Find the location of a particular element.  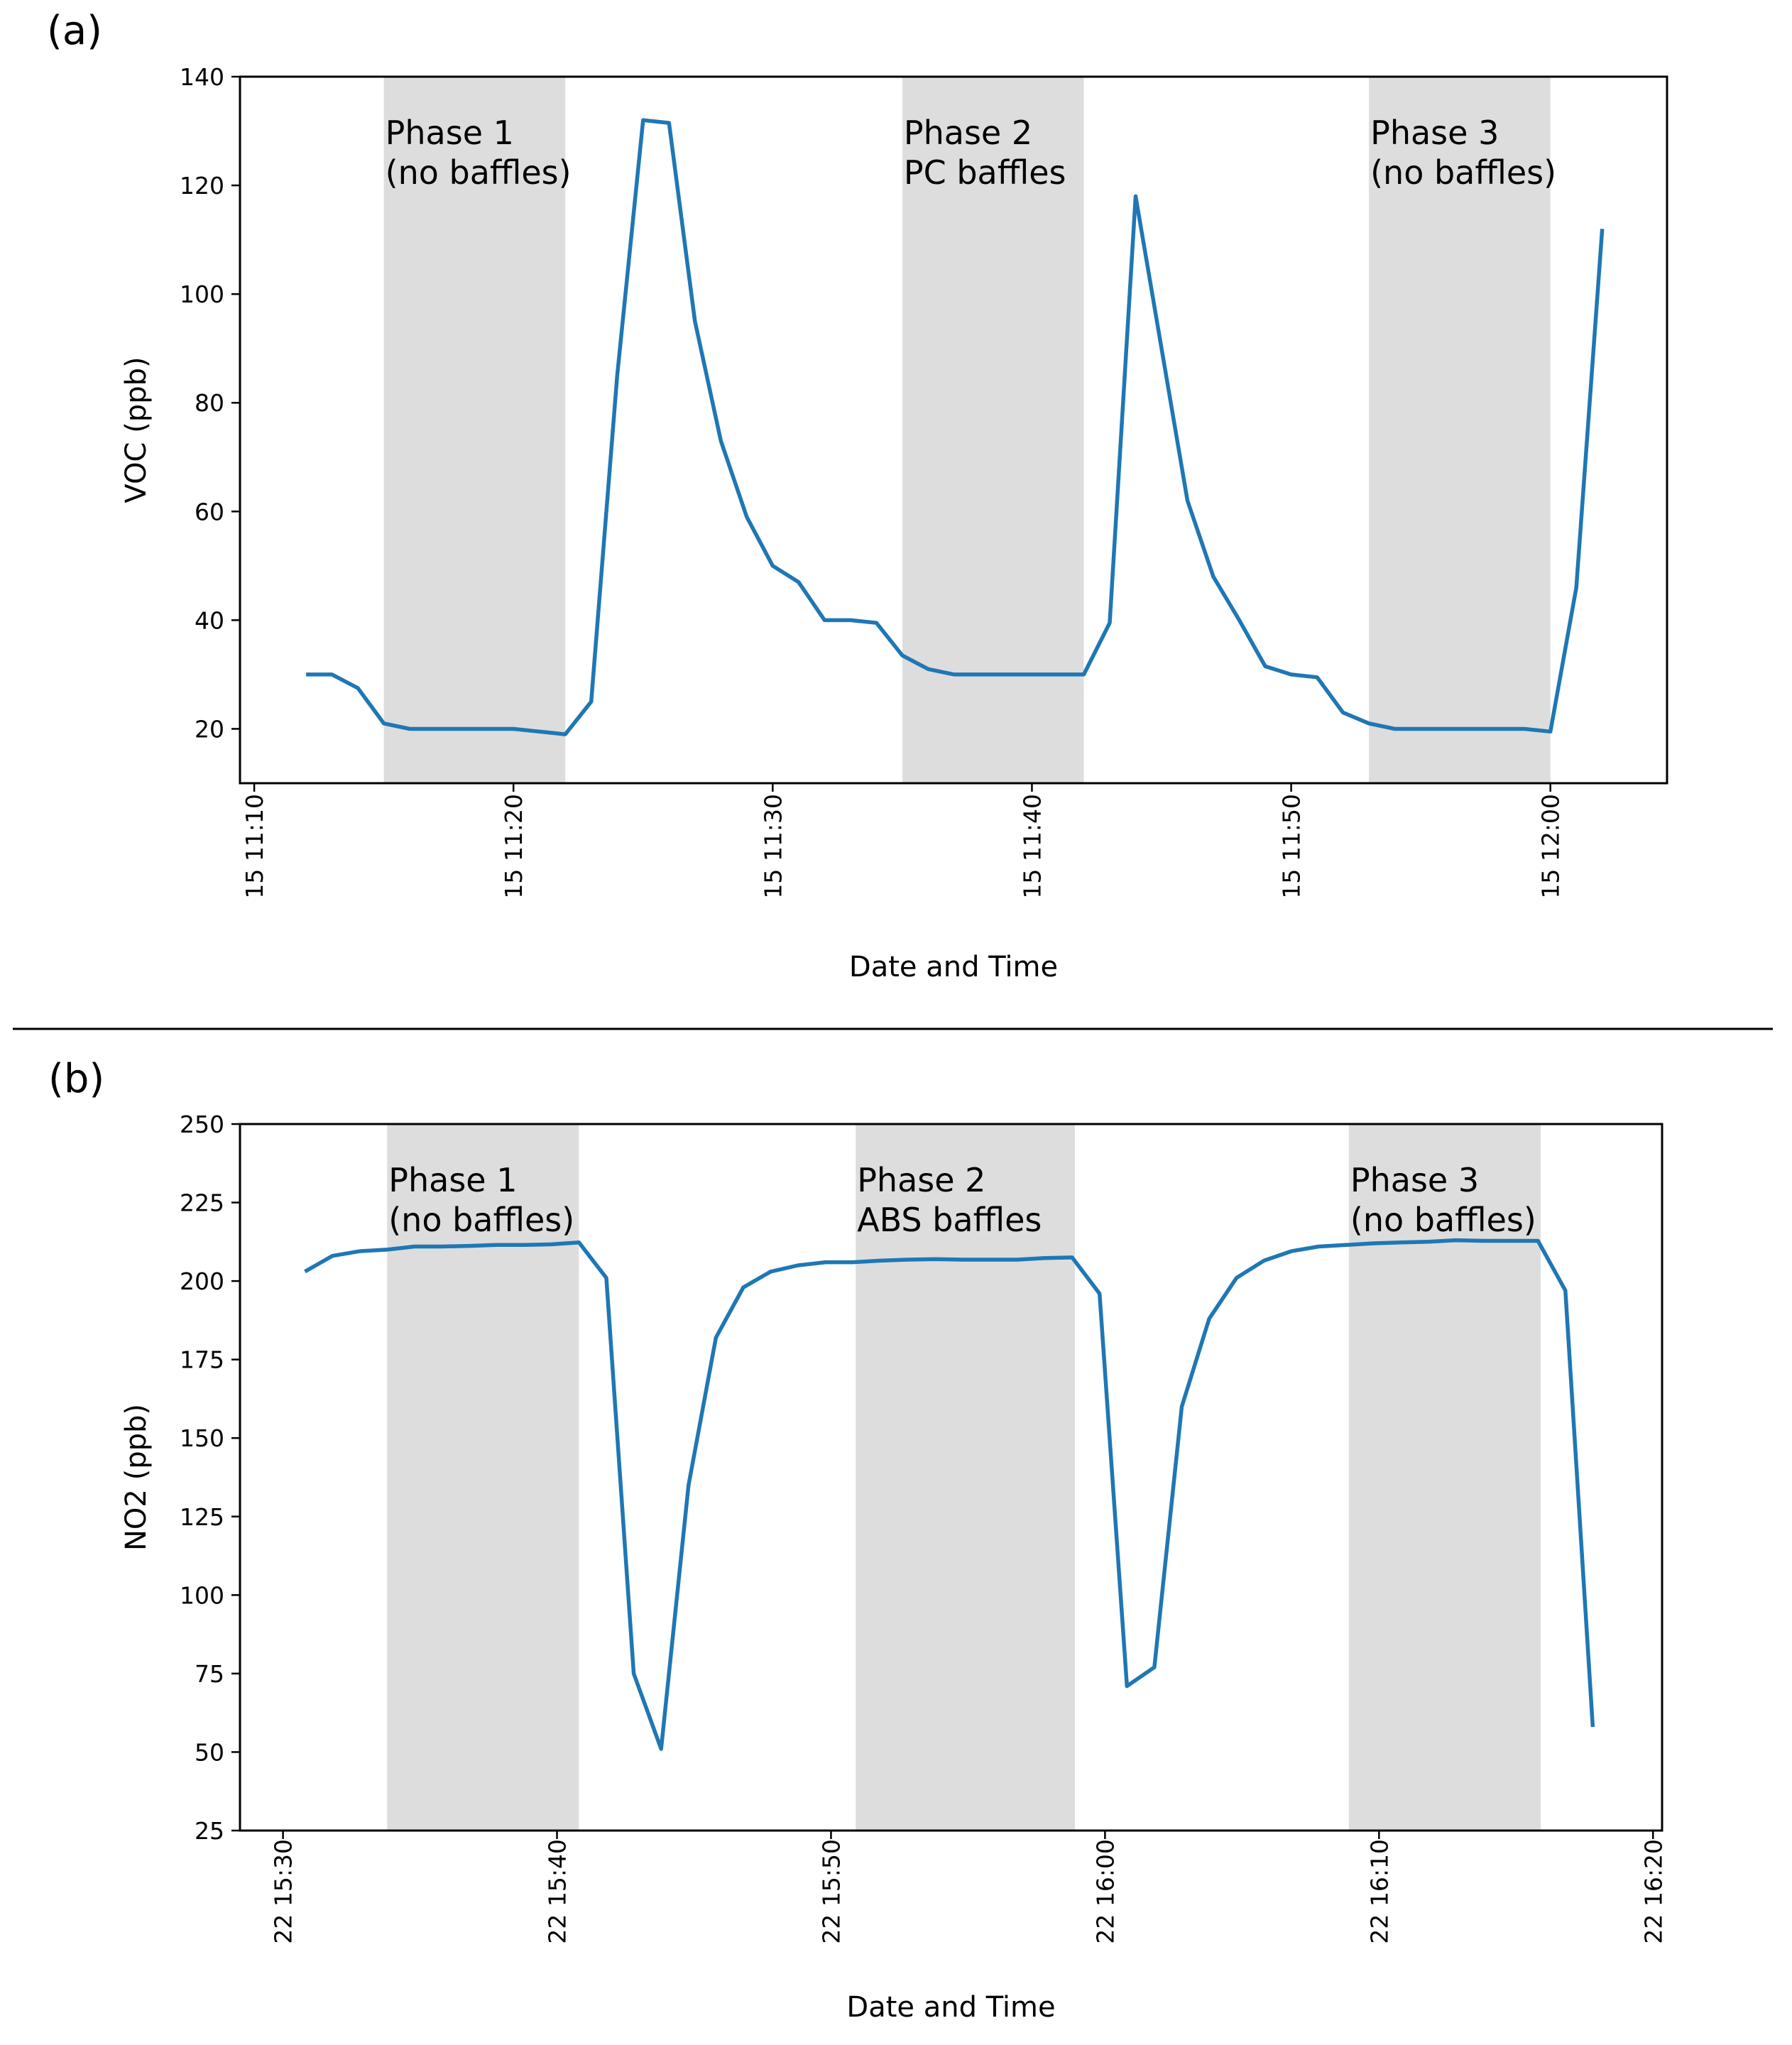

panel-label: (a) is located at coordinates (74, 31).